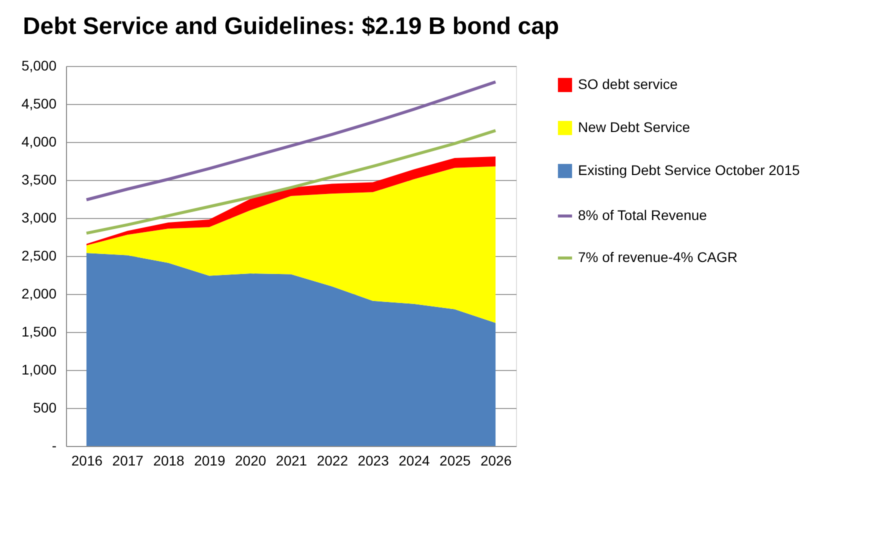 This screenshot has height=544, width=891. I want to click on legend-label: 7% of revenue-4% CAGR, so click(658, 257).